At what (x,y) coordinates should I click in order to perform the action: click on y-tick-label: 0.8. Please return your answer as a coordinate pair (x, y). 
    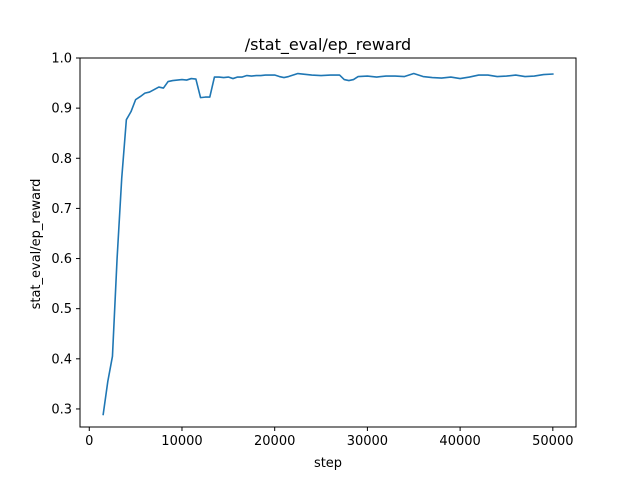
    Looking at the image, I should click on (61, 159).